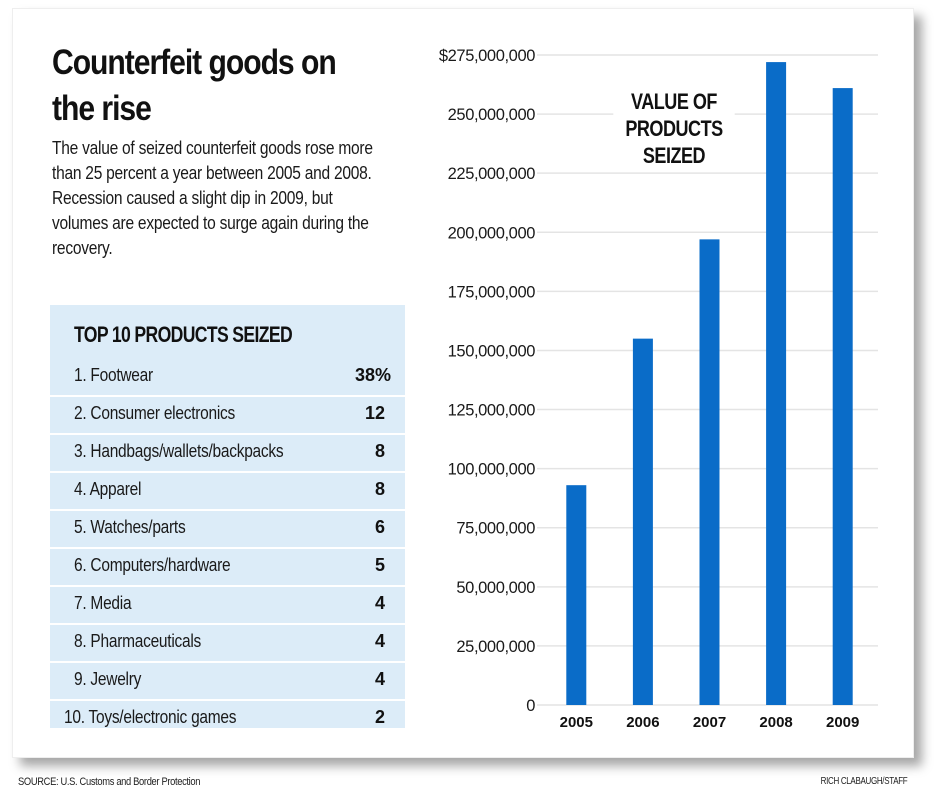 Image resolution: width=941 pixels, height=800 pixels. Describe the element at coordinates (227, 644) in the screenshot. I see `table-row: 8. Pharmaceuticals 4` at that location.